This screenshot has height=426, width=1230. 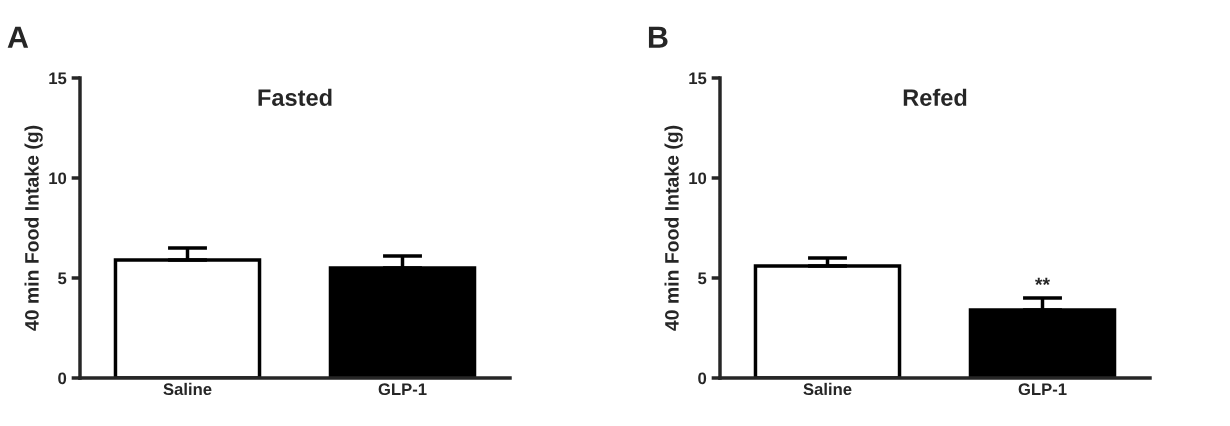 I want to click on text: A, so click(x=18, y=37).